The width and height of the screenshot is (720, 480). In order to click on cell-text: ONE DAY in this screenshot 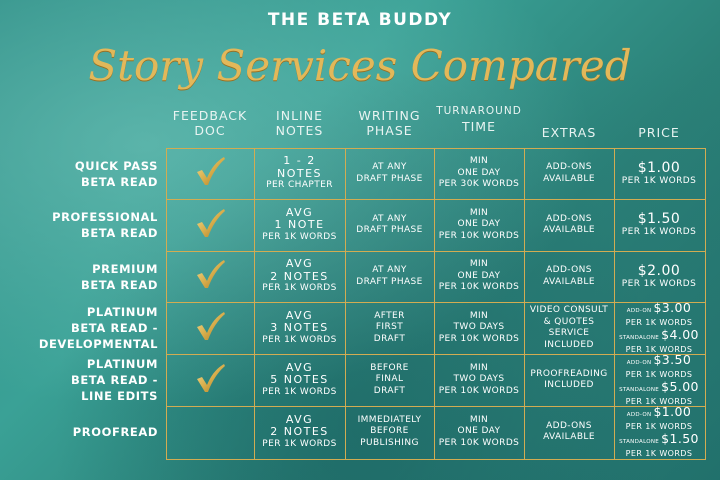, I will do `click(479, 275)`.